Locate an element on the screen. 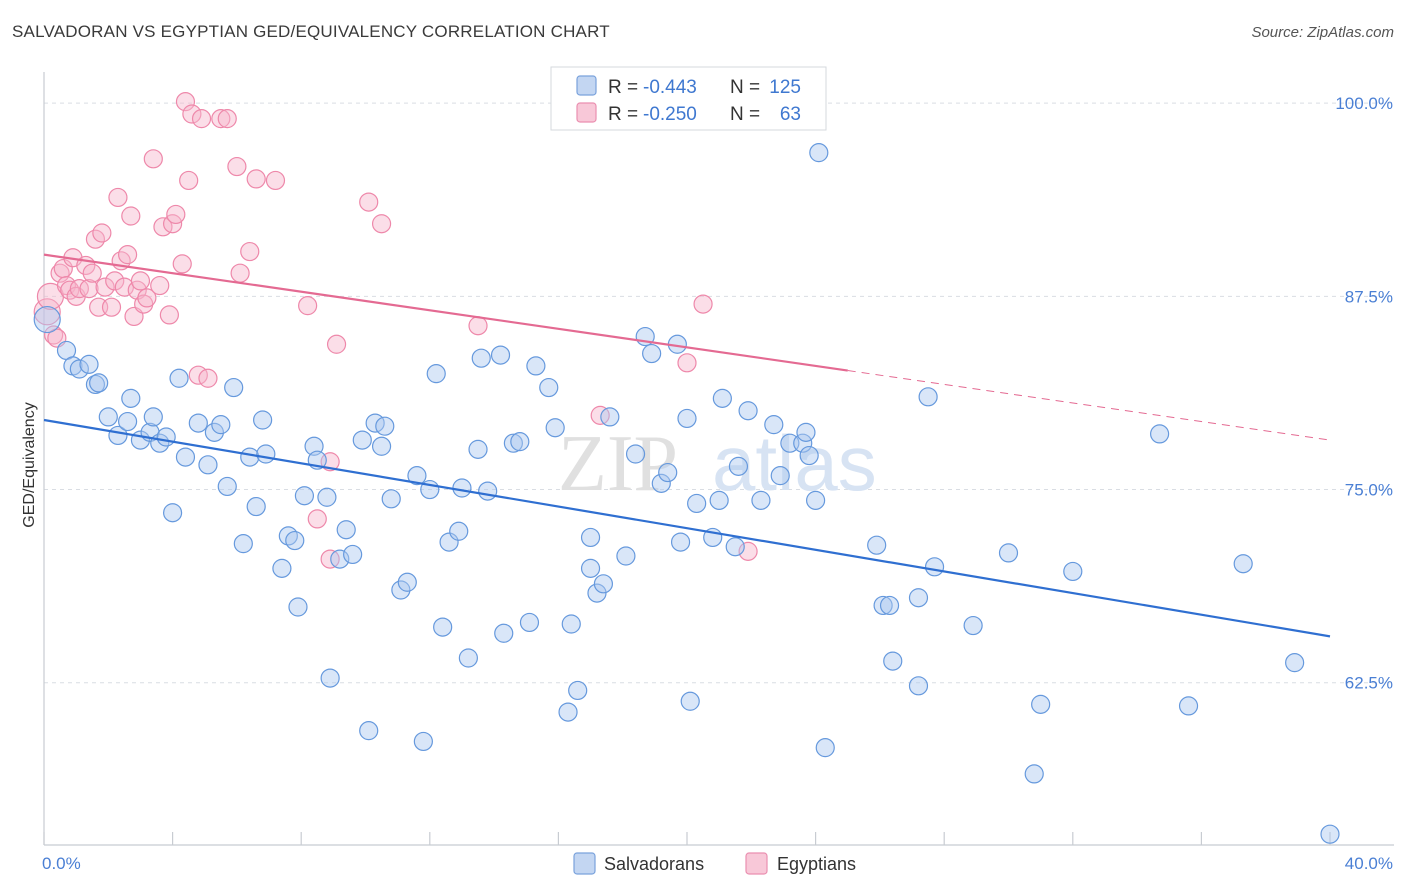  legend-n-value-2: 63 is located at coordinates (790, 114).